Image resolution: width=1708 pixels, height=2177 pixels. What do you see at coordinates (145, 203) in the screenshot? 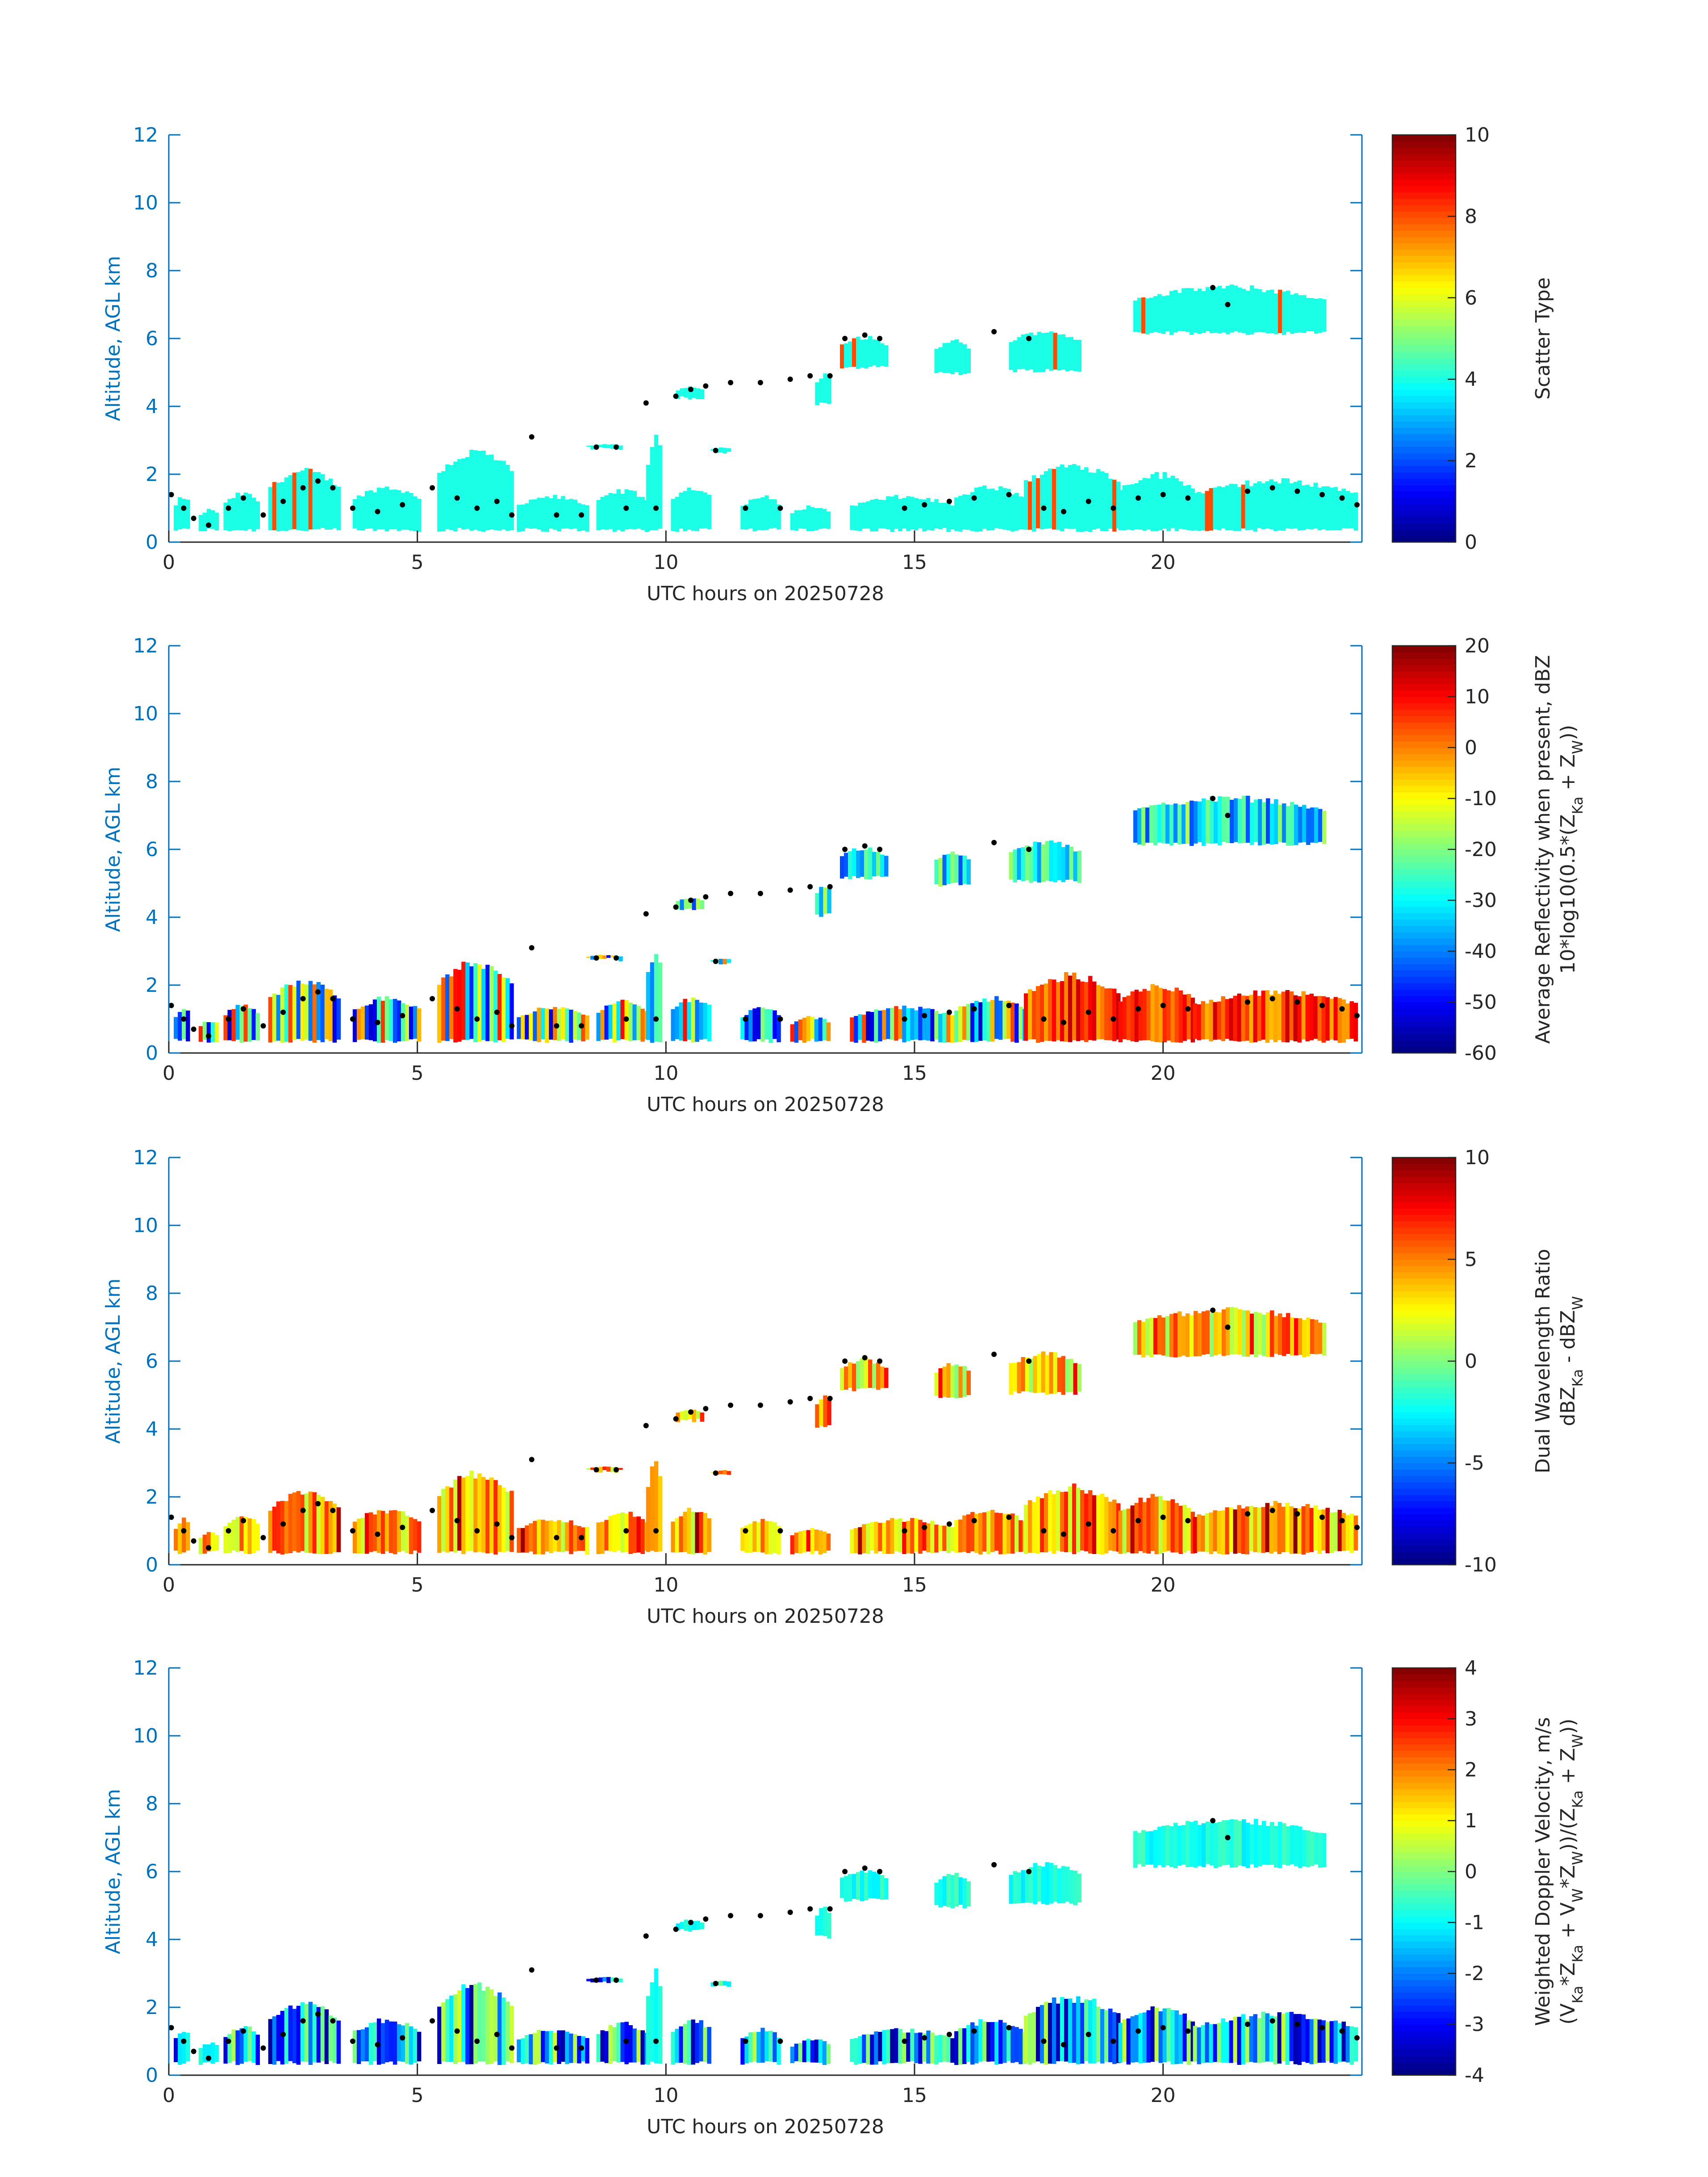
I see `y-tick-label: 10` at bounding box center [145, 203].